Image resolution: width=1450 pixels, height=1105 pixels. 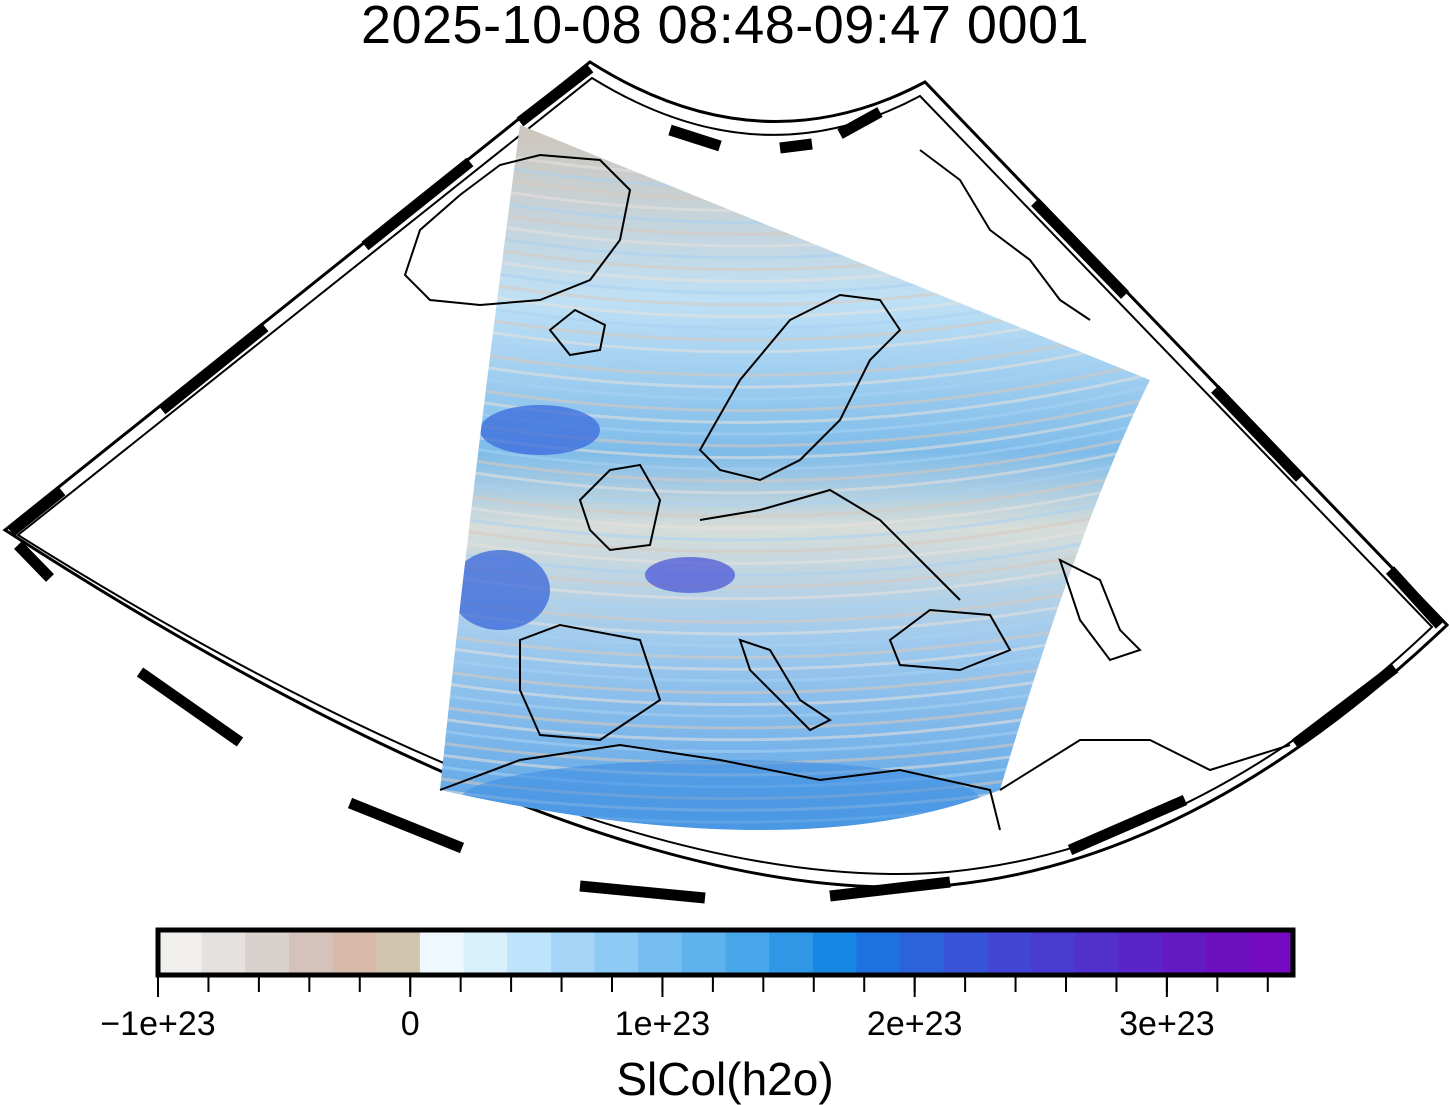 I want to click on colorbar-tick-label: 3e+23, so click(x=1167, y=1024).